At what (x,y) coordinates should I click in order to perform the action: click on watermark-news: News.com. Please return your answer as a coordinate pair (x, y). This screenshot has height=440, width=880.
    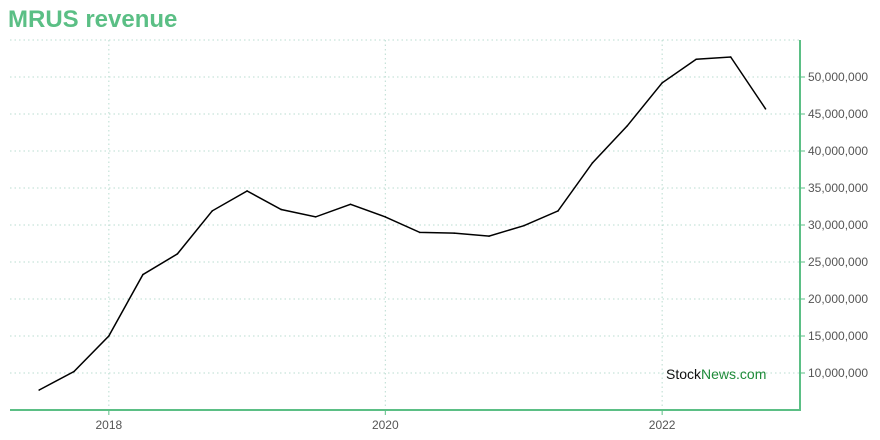
    Looking at the image, I should click on (733, 374).